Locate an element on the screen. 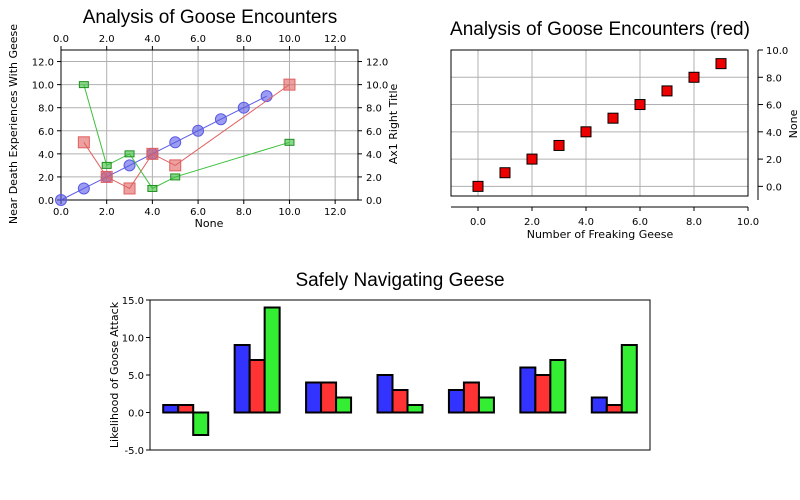 The height and width of the screenshot is (500, 800). chart3-title: Safely Navigating Geese is located at coordinates (399, 280).